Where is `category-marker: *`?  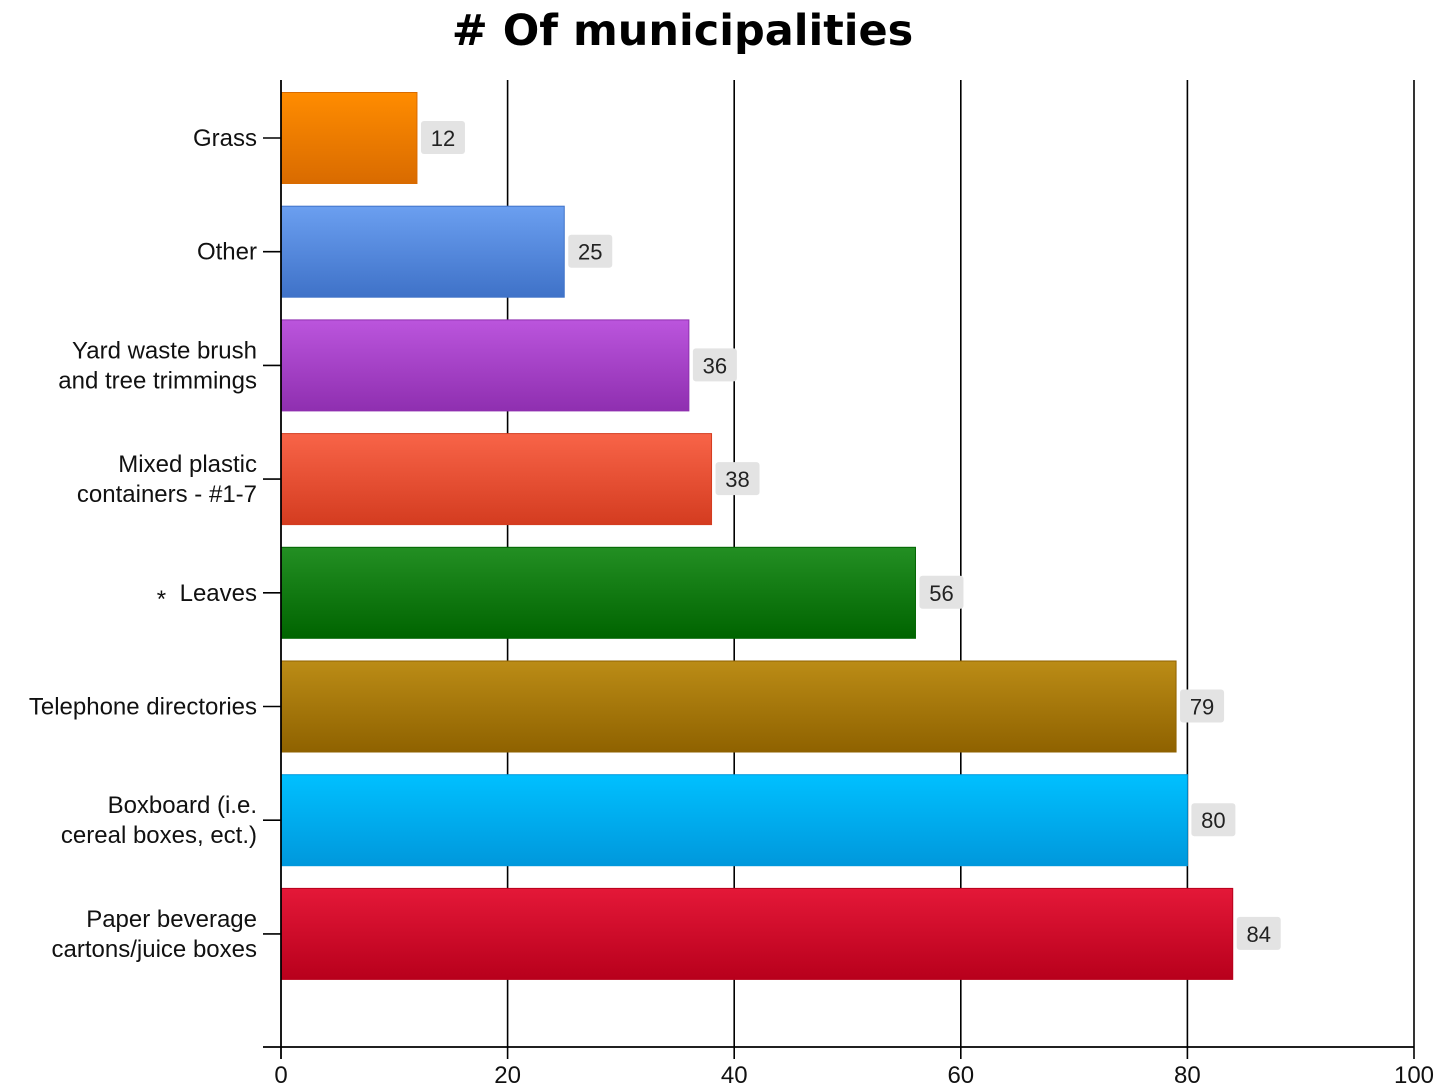
category-marker: * is located at coordinates (161, 599).